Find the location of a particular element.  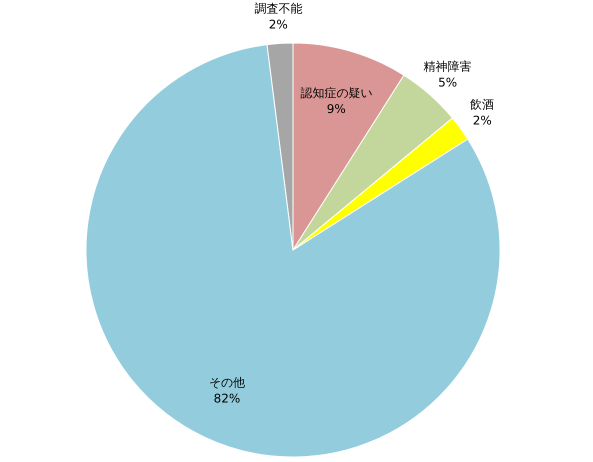

data-label: 9% is located at coordinates (336, 109).